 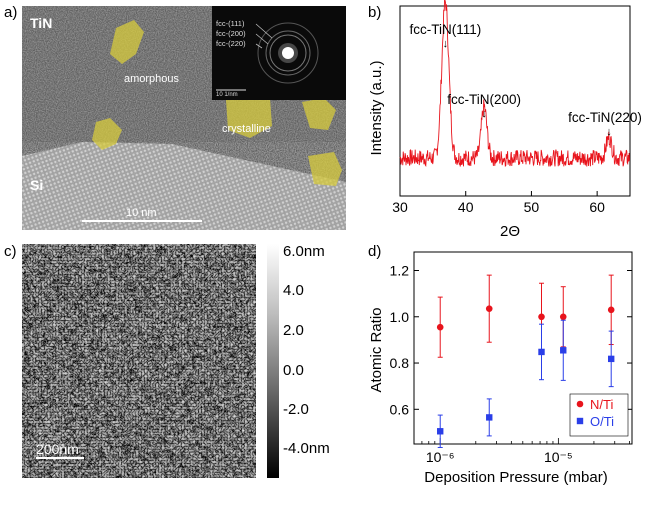 What do you see at coordinates (510, 231) in the screenshot?
I see `xrd-xlabel: 2Θ` at bounding box center [510, 231].